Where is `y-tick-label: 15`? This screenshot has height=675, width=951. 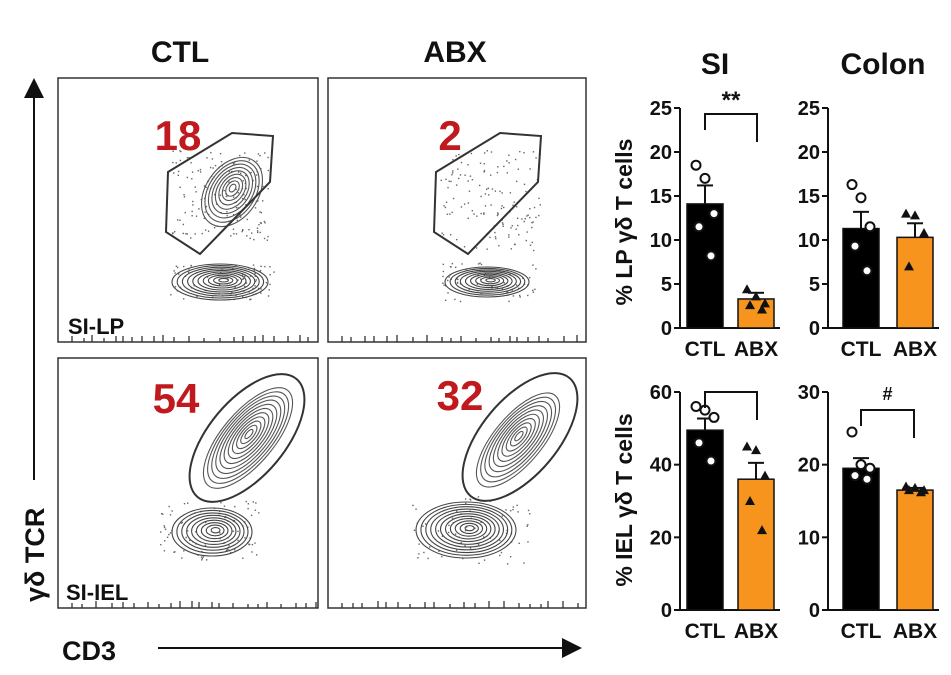 y-tick-label: 15 is located at coordinates (661, 197).